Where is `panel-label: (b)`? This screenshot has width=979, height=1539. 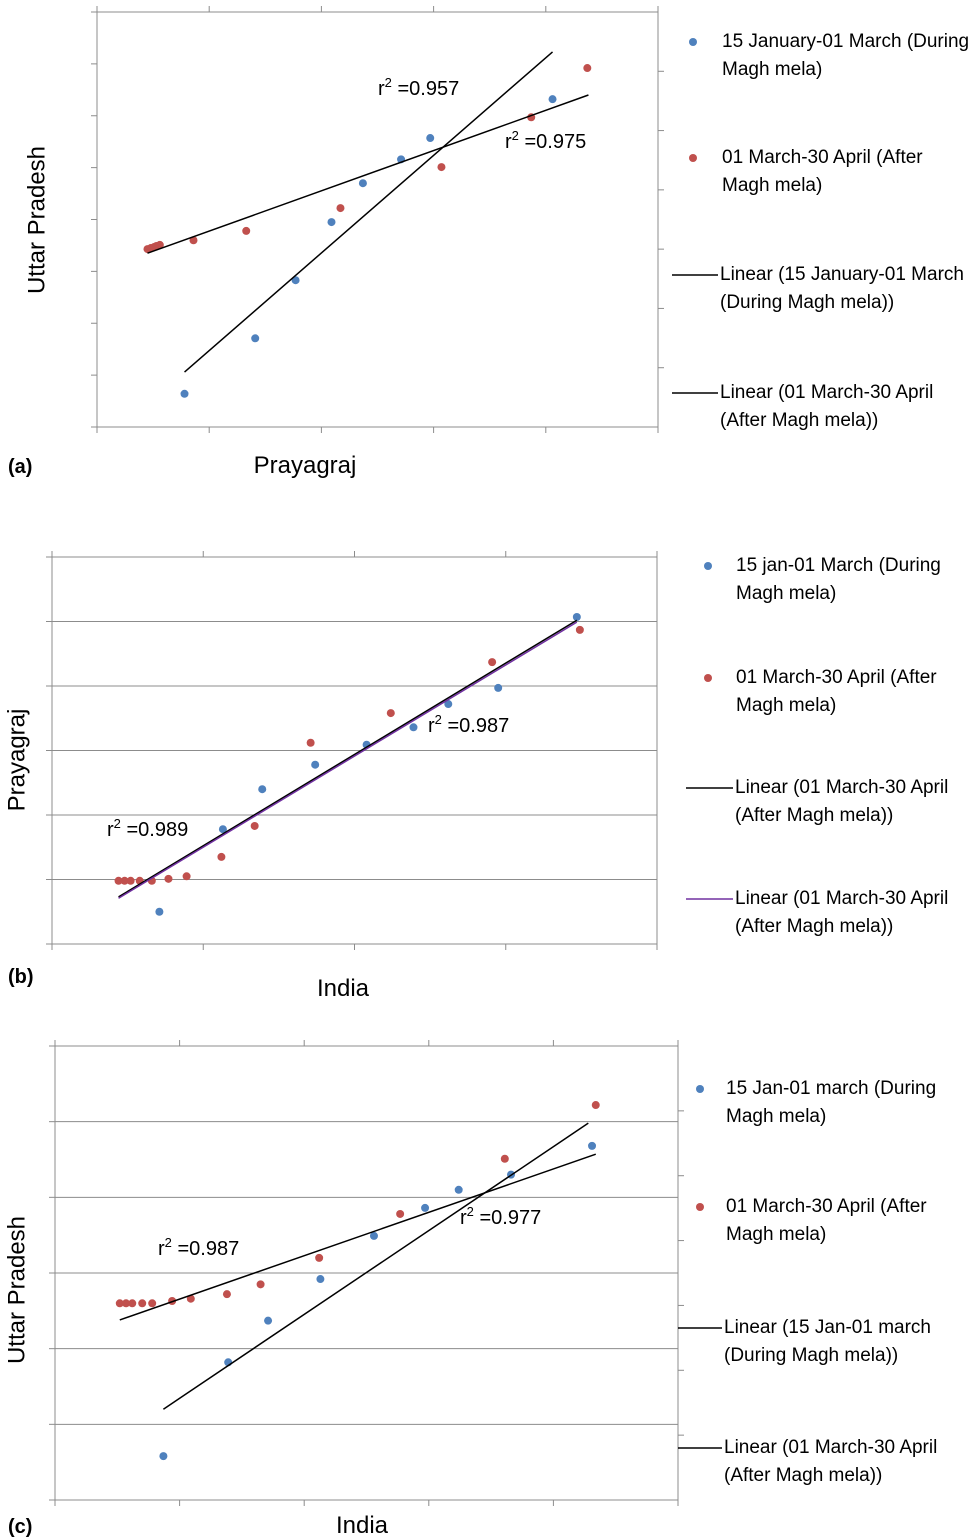 panel-label: (b) is located at coordinates (21, 977).